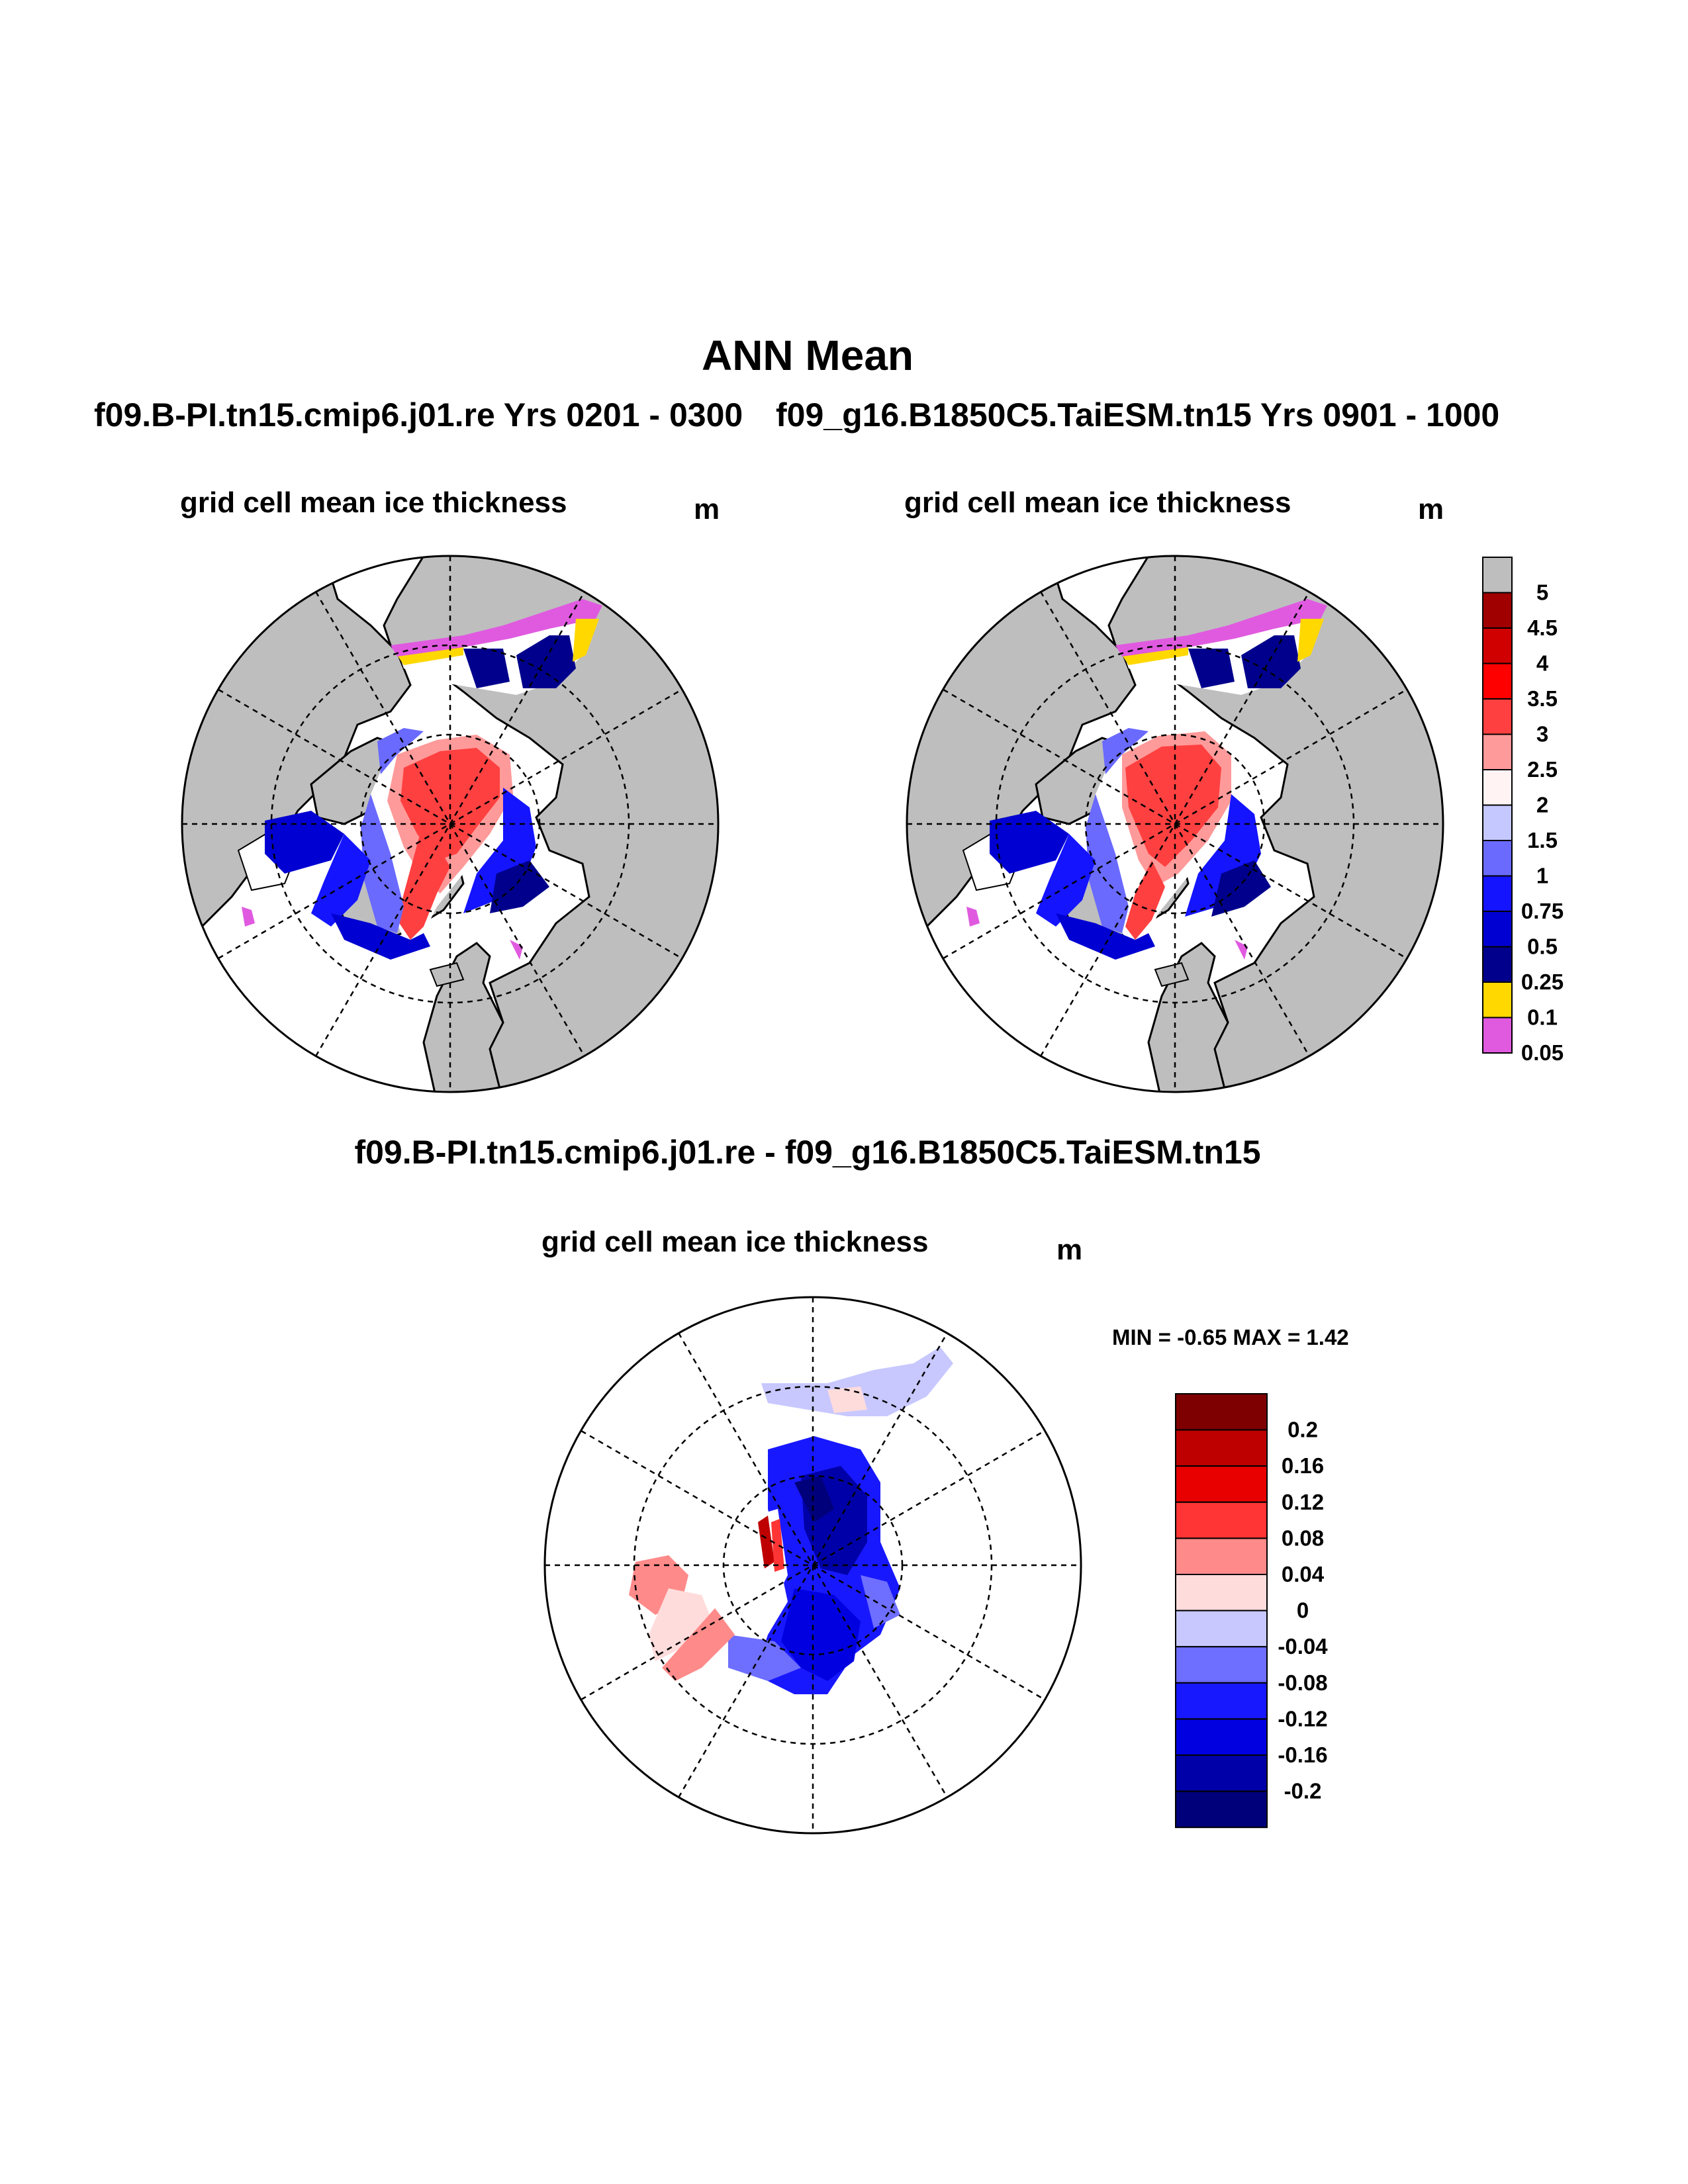 The height and width of the screenshot is (2184, 1688). I want to click on graticule-case2, so click(1175, 824).